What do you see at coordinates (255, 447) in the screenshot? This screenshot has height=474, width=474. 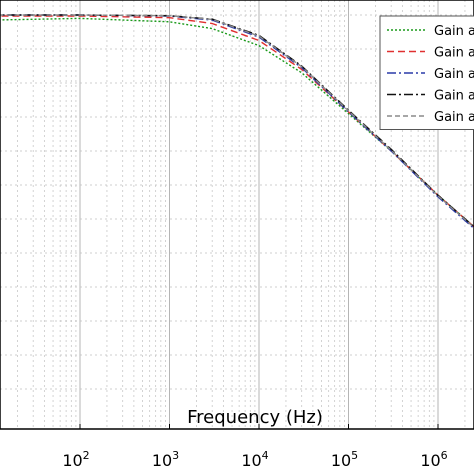 I see `x-axis-ticks: 10² 10³ 10⁴ 10⁵ 10⁶` at bounding box center [255, 447].